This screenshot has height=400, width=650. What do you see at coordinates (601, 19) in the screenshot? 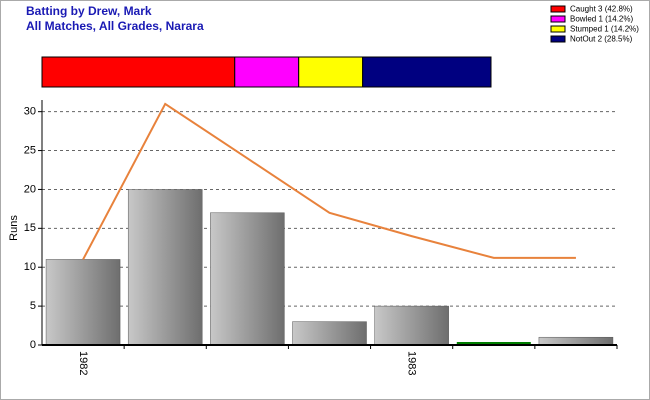
I see `legend-label: Bowled 1 (14.2%)` at bounding box center [601, 19].